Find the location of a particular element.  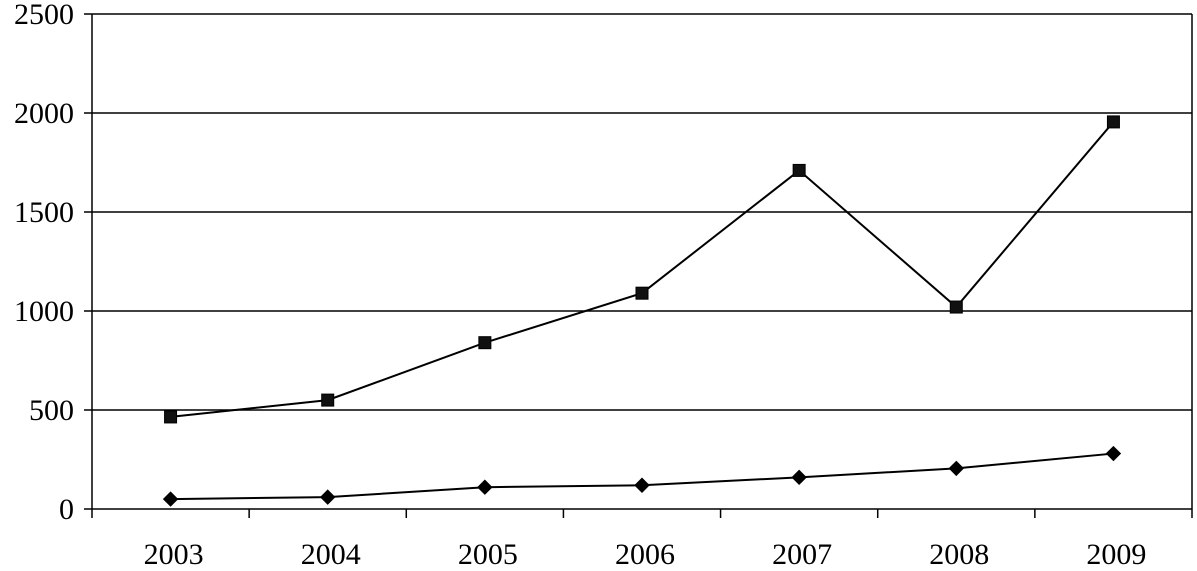

x-tick-label: 2009 is located at coordinates (1116, 554).